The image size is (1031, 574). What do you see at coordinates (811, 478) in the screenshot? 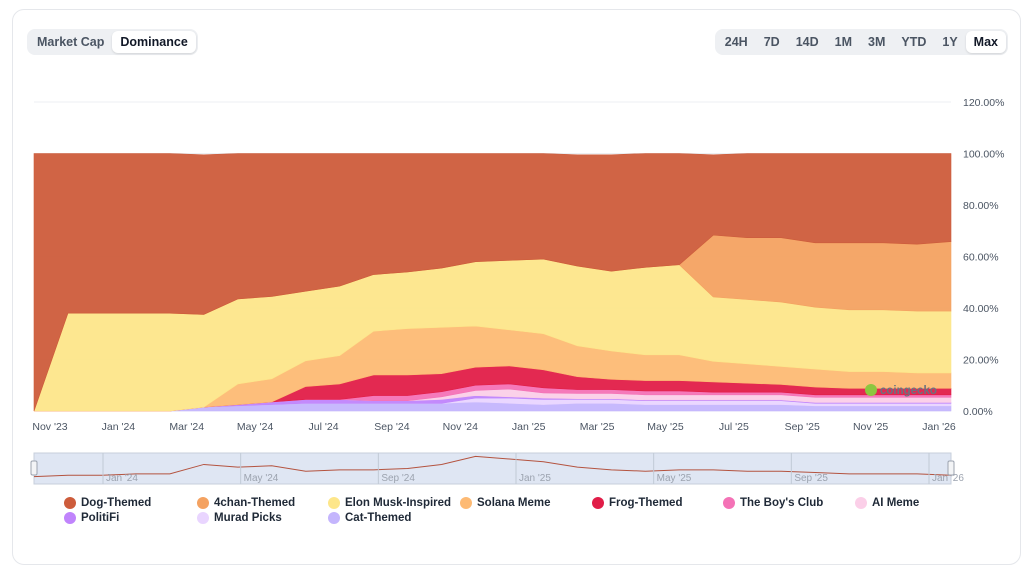
I see `navigator-tick-label: Sep '25` at bounding box center [811, 478].